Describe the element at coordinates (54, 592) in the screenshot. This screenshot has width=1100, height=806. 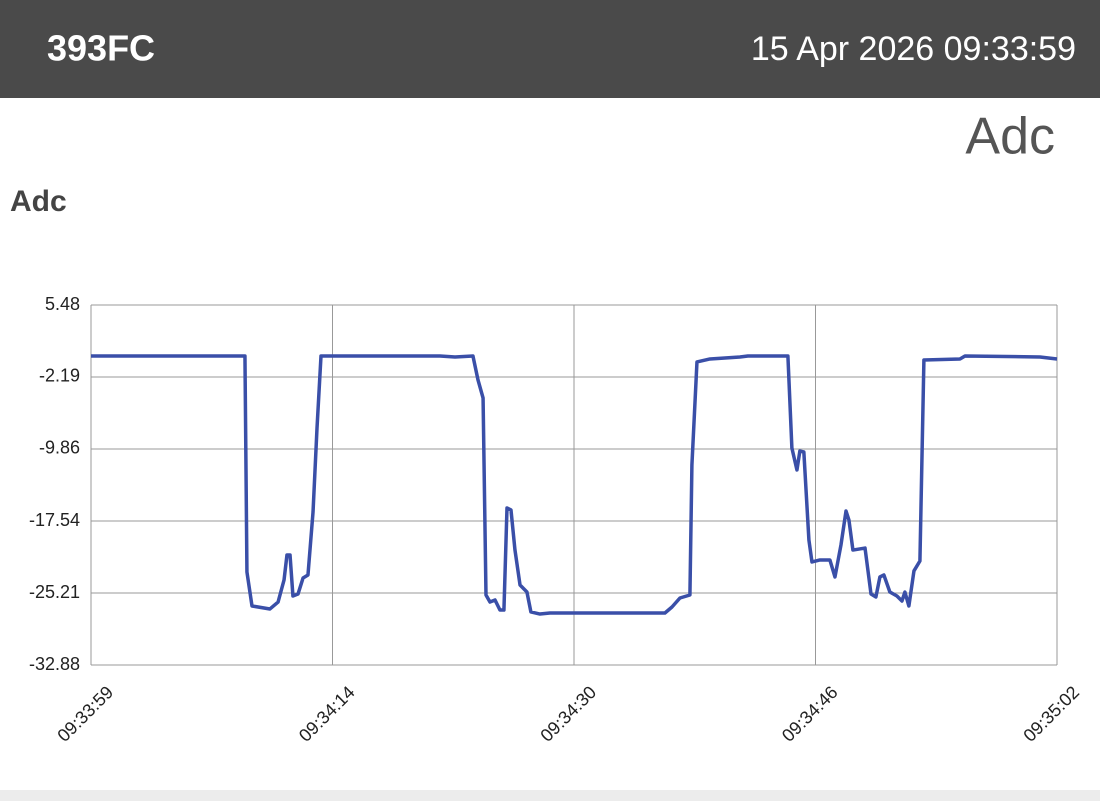
I see `y-tick-label: -25.21` at that location.